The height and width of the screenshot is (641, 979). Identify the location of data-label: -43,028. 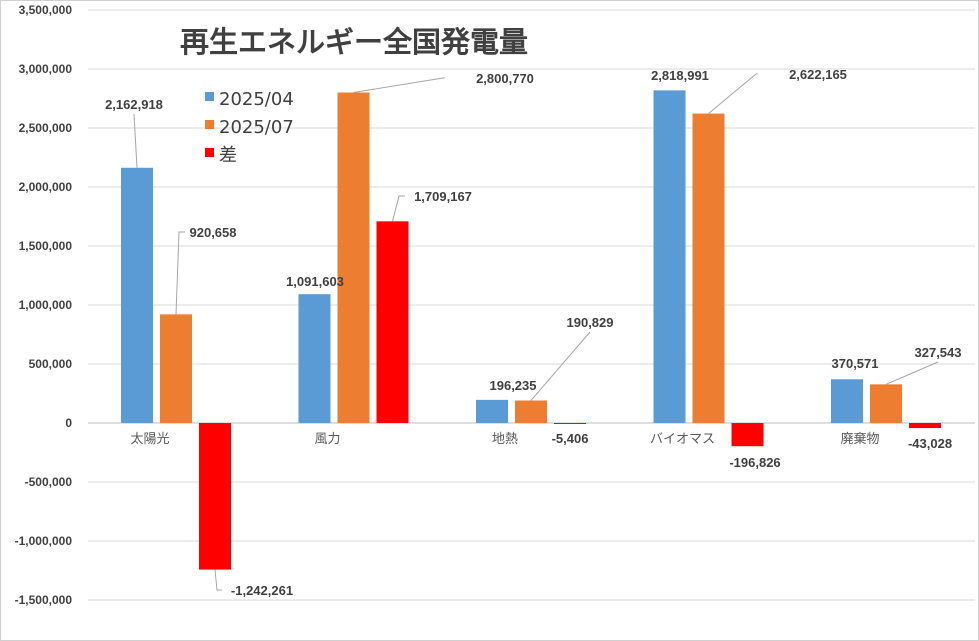
(930, 443).